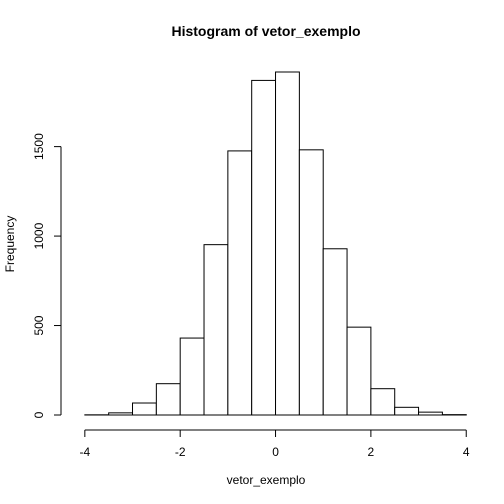 This screenshot has width=504, height=504. I want to click on y-axis: 0 500 1000 1500, so click(47, 275).